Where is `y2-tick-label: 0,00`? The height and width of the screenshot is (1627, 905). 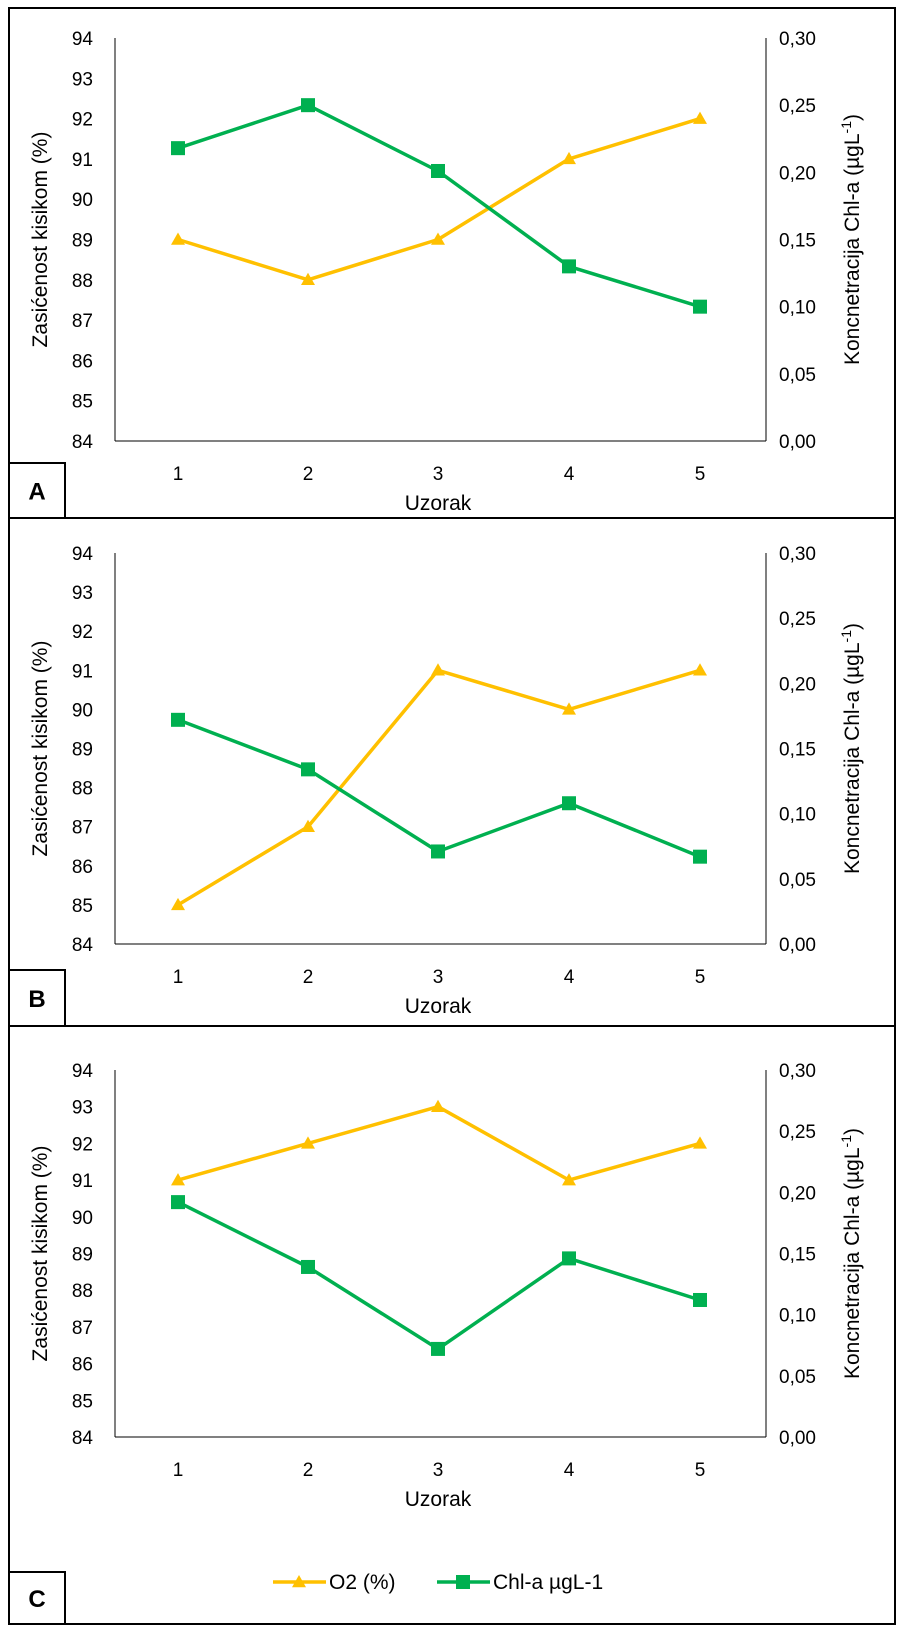
y2-tick-label: 0,00 is located at coordinates (797, 1438).